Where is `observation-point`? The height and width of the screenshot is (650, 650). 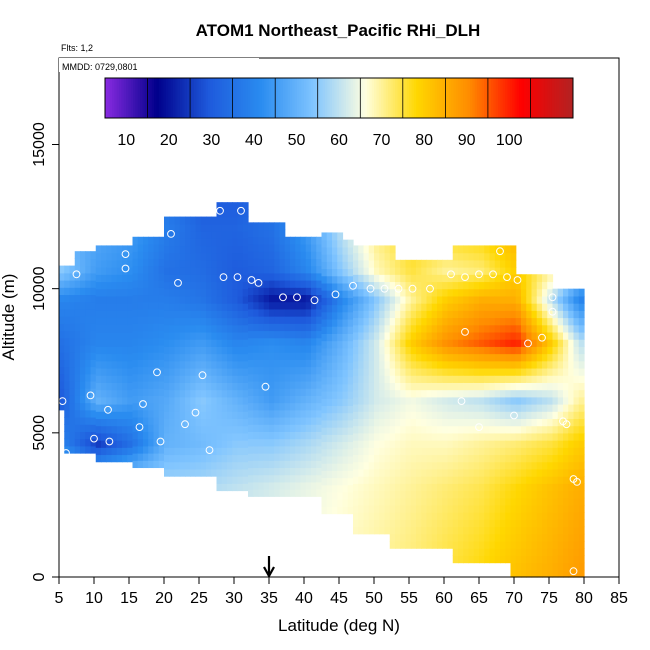
observation-point is located at coordinates (283, 297).